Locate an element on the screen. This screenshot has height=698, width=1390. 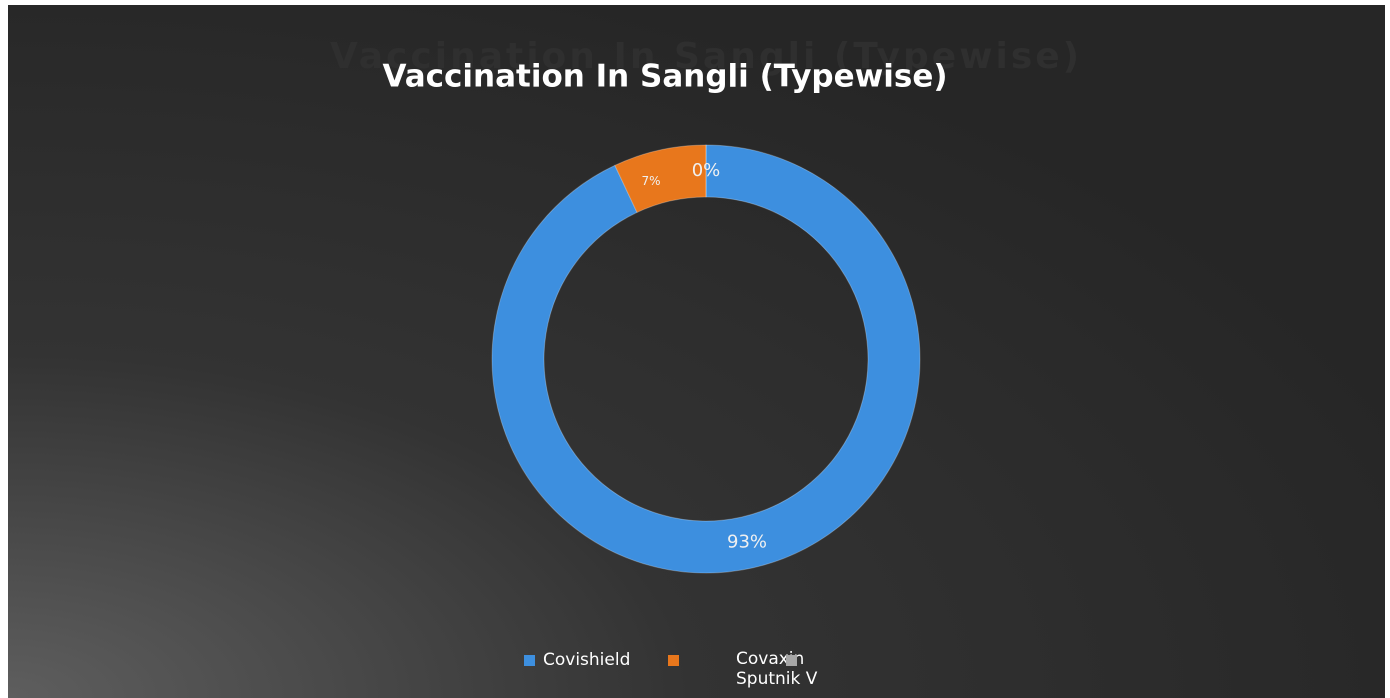
doughnut-segment is located at coordinates (660, 179).